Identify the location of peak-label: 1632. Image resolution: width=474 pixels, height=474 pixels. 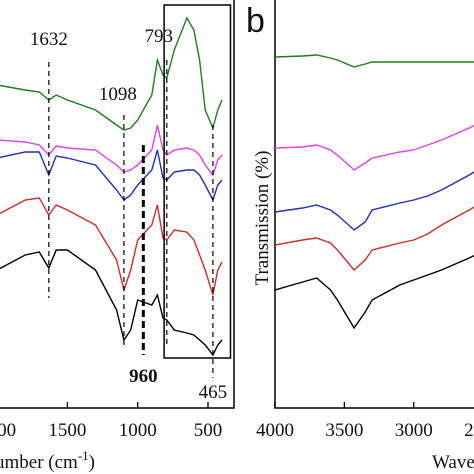
(49, 39).